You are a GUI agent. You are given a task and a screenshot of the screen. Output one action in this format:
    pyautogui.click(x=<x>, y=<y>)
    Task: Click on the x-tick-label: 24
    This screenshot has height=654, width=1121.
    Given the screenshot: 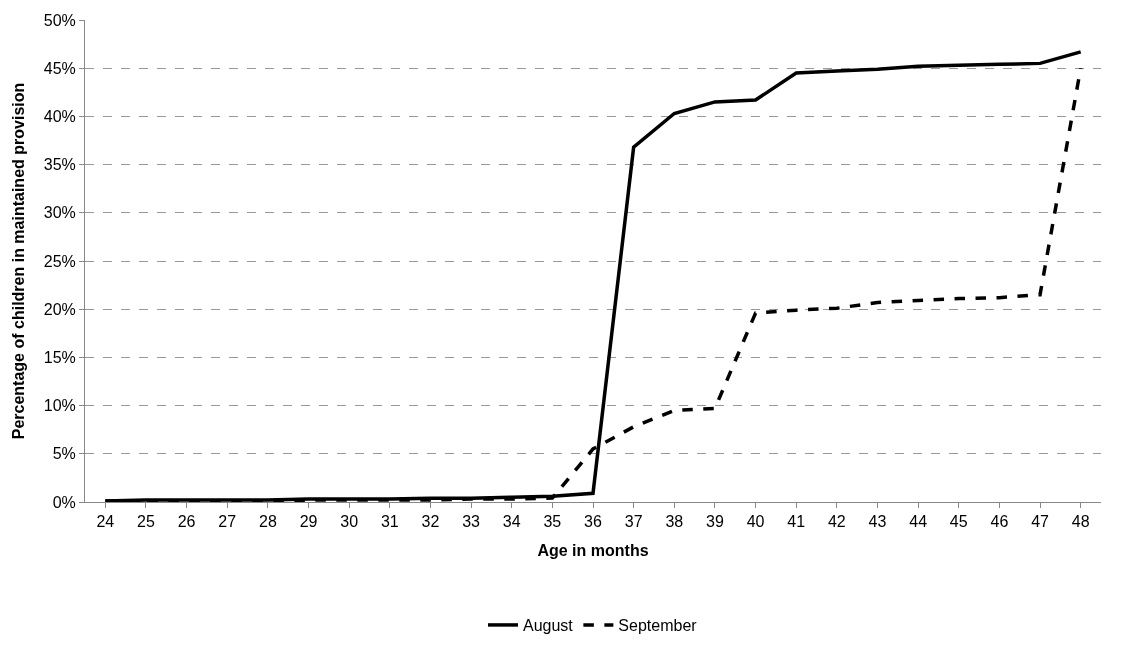 What is the action you would take?
    pyautogui.click(x=105, y=522)
    